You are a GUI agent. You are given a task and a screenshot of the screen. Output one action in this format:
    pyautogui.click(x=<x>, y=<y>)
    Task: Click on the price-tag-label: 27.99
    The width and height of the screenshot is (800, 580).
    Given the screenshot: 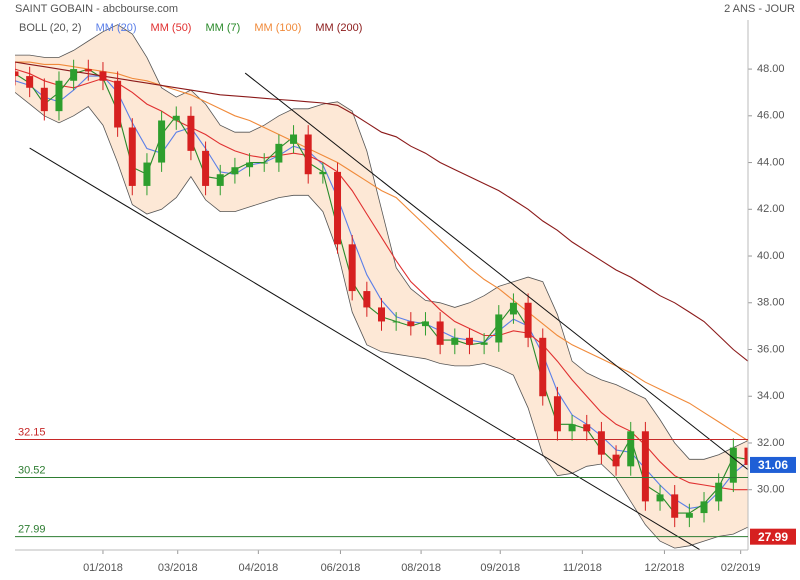 What is the action you would take?
    pyautogui.click(x=773, y=537)
    